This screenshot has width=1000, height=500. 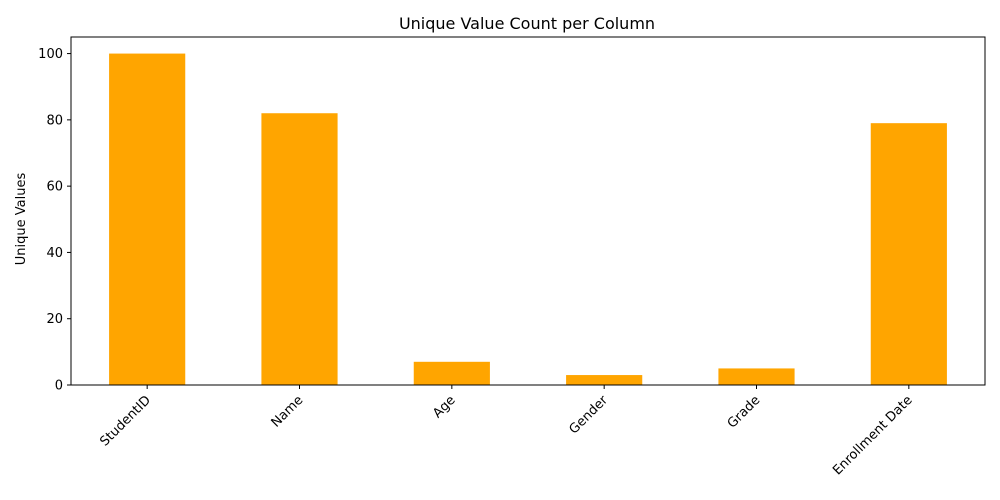 What do you see at coordinates (872, 435) in the screenshot?
I see `x-tick-label-5: Enrollment Date` at bounding box center [872, 435].